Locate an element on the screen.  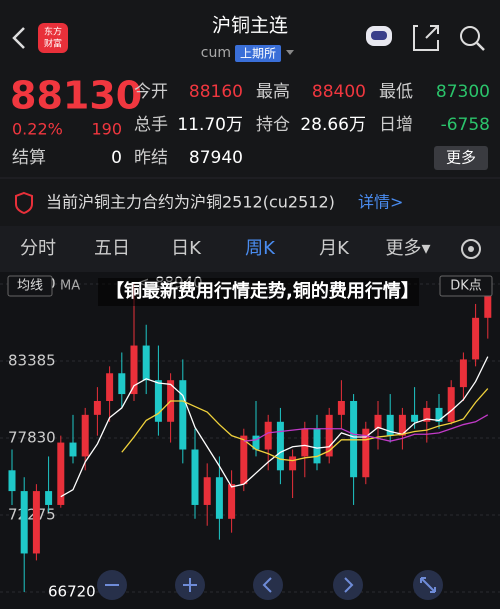
settle: 0 is located at coordinates (116, 158).